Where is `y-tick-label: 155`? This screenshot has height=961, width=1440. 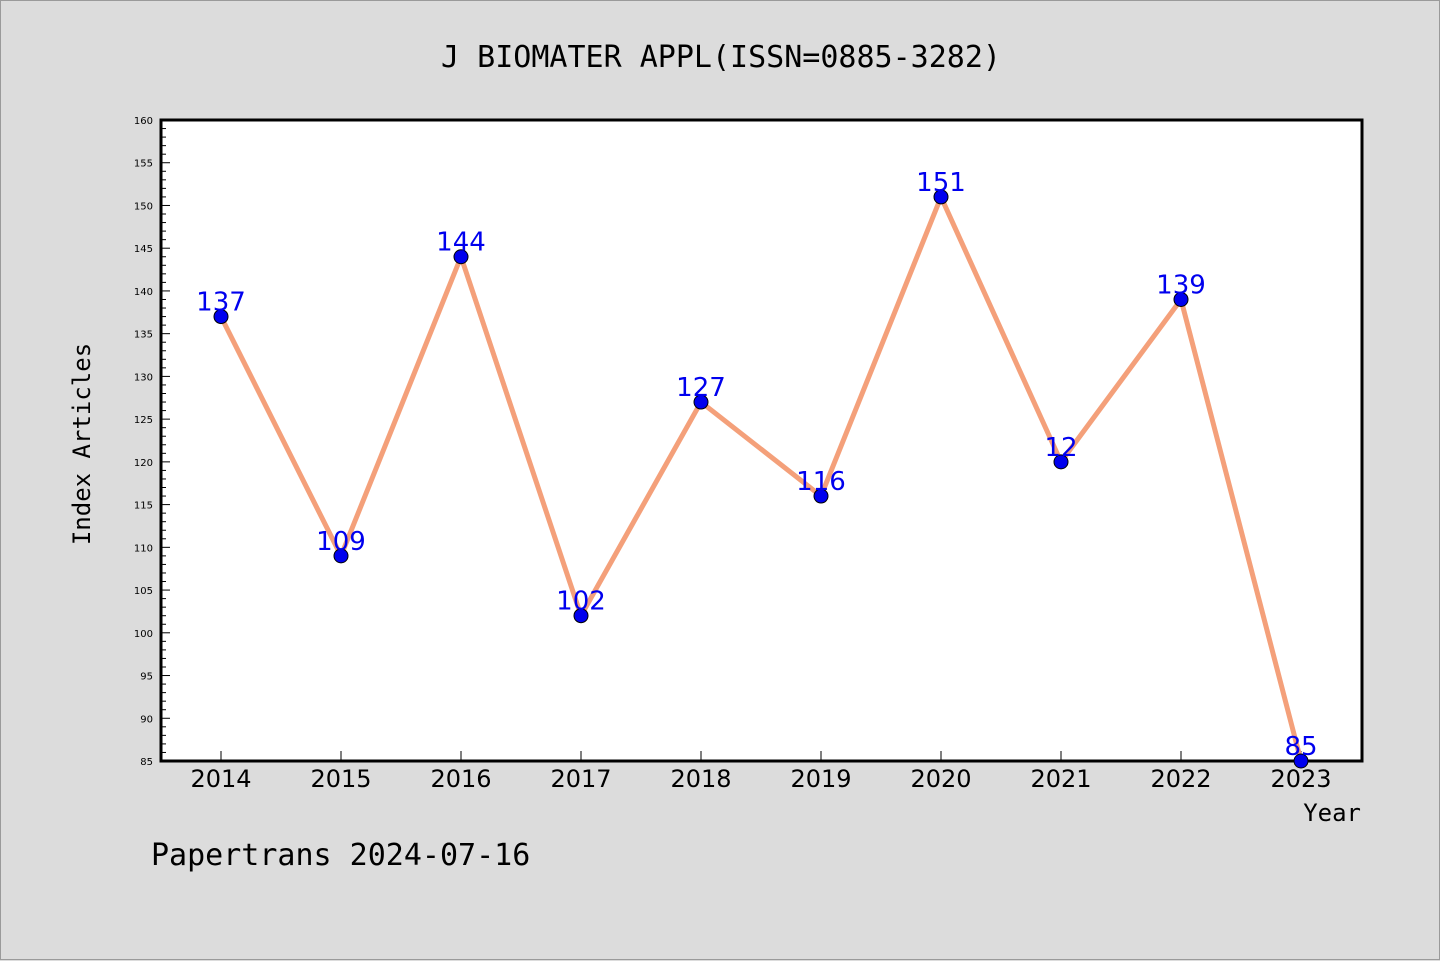
y-tick-label: 155 is located at coordinates (143, 164).